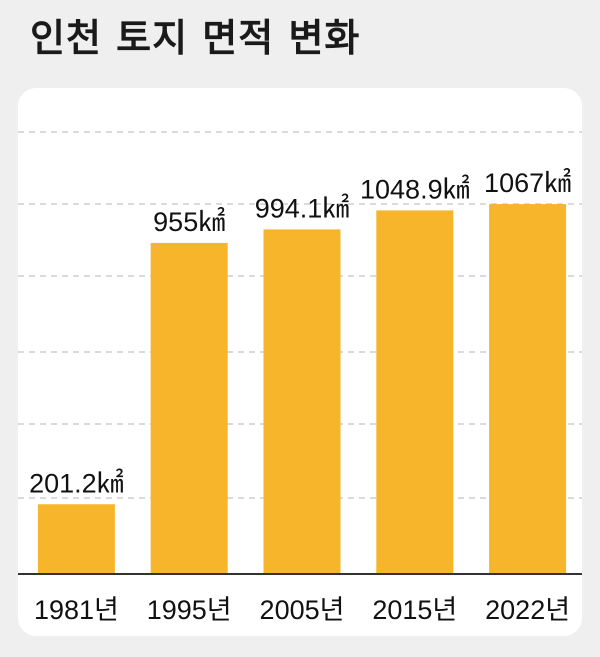 This screenshot has height=657, width=600. What do you see at coordinates (302, 208) in the screenshot?
I see `value-label: 994.1㎢` at bounding box center [302, 208].